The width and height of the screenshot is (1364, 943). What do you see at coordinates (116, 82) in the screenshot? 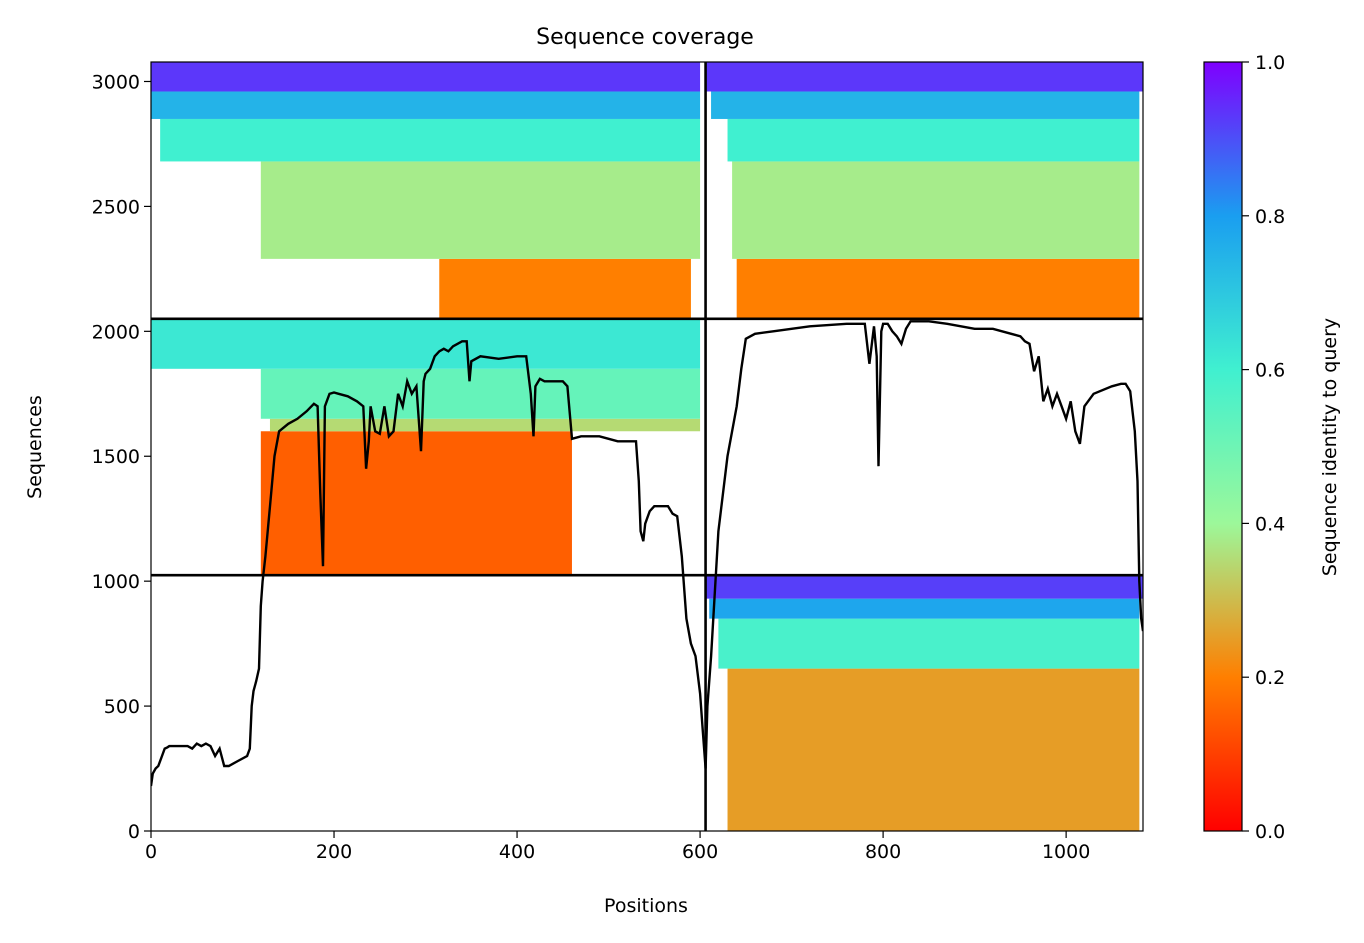
I see `y-tick-label-6: 3000` at bounding box center [116, 82].